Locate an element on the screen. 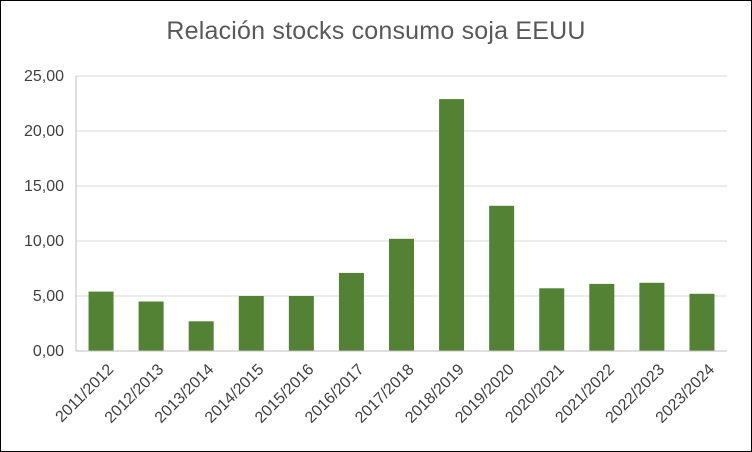  y-tick-label: 10,00 is located at coordinates (44, 241).